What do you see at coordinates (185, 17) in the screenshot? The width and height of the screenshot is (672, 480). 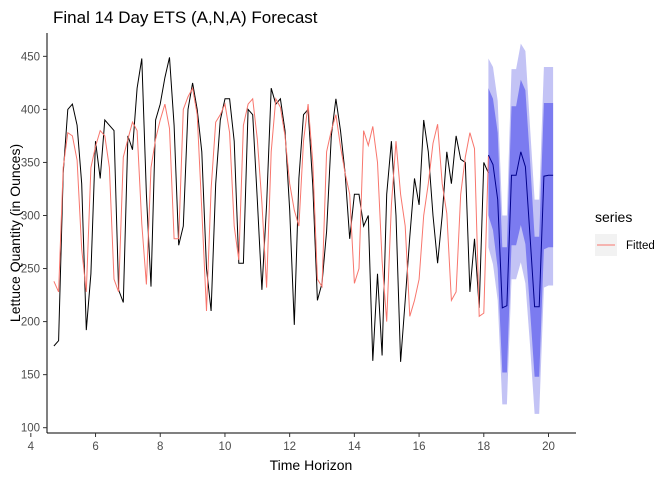 I see `chart-title: Final 14 Day ETS (A,N,A) Forecast` at bounding box center [185, 17].